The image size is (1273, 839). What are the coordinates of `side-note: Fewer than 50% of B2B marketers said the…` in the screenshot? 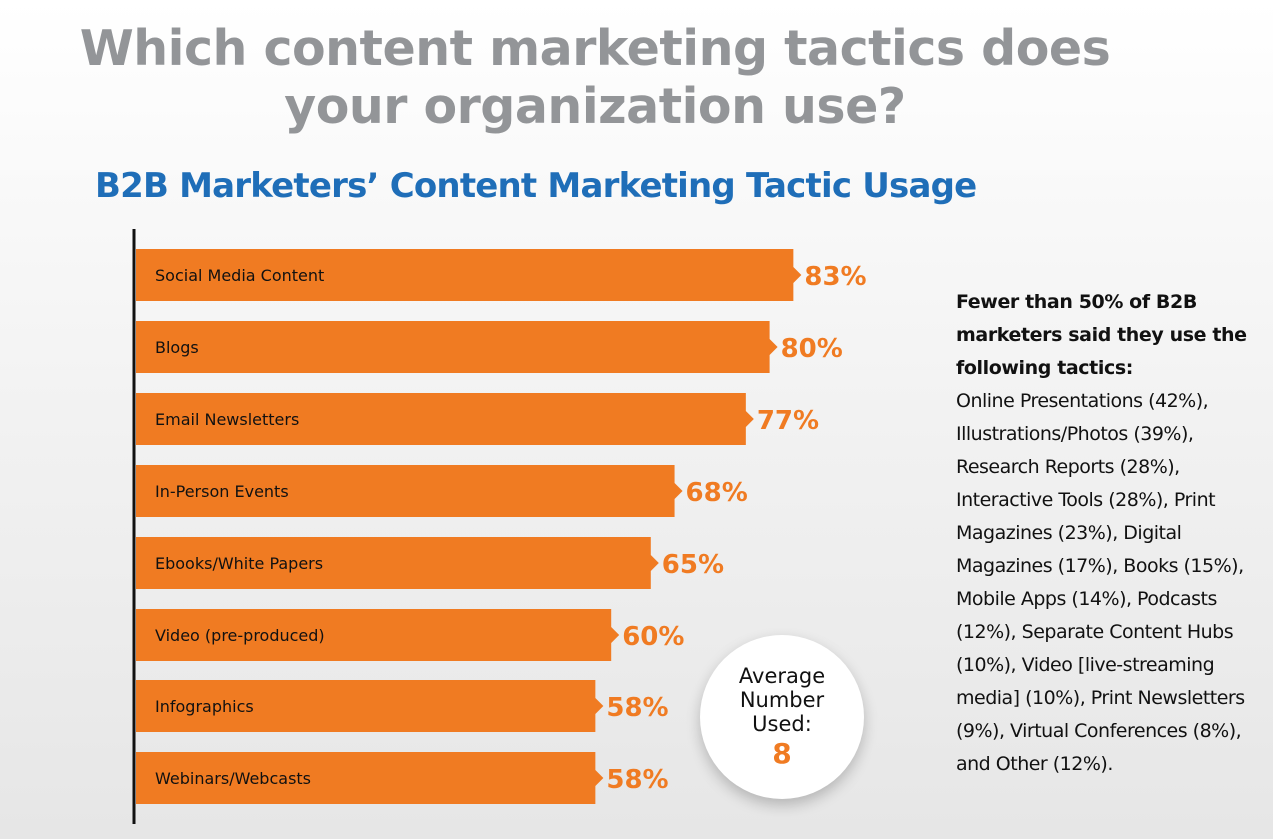 It's located at (1108, 533).